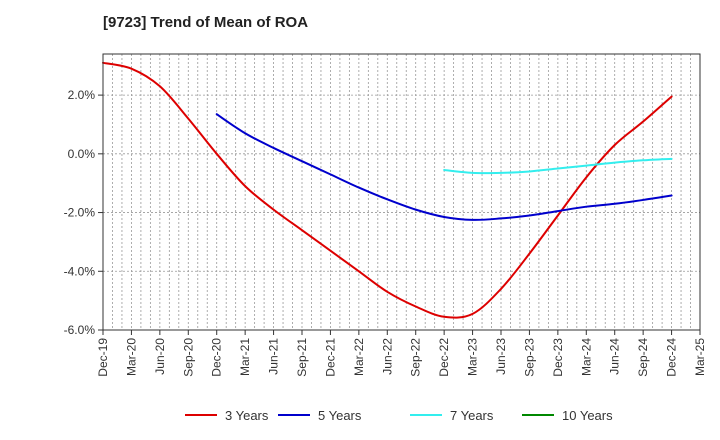 The height and width of the screenshot is (440, 720). I want to click on legend-label-3-years: 3 Years, so click(247, 415).